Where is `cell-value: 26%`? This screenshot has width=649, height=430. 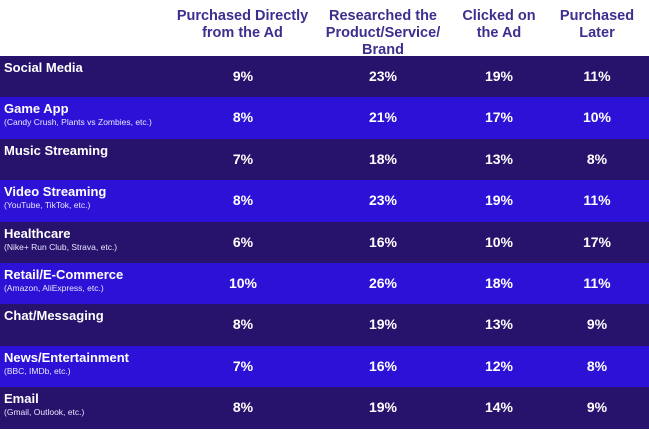 cell-value: 26% is located at coordinates (383, 283).